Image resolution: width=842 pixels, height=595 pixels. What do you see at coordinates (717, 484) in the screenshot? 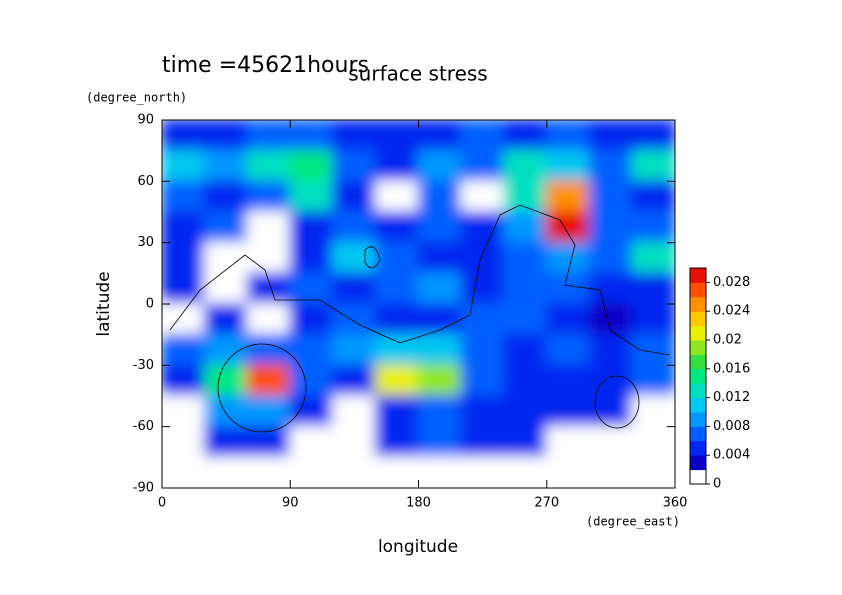
I see `colorbar-tick-label: 0` at bounding box center [717, 484].